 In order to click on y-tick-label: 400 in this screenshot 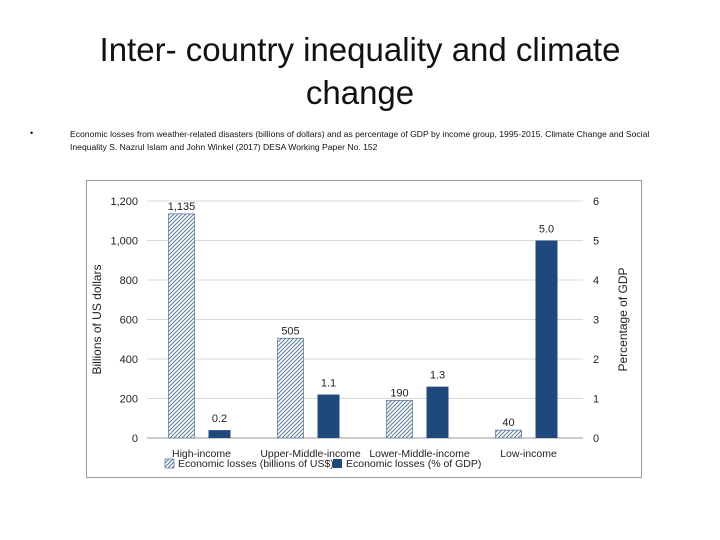, I will do `click(129, 360)`.